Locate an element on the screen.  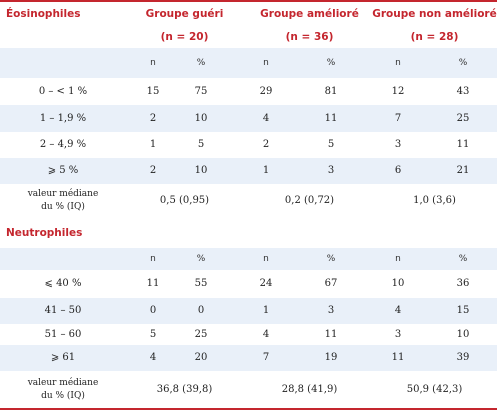
row-label: ⩾ 61 is located at coordinates (63, 357).